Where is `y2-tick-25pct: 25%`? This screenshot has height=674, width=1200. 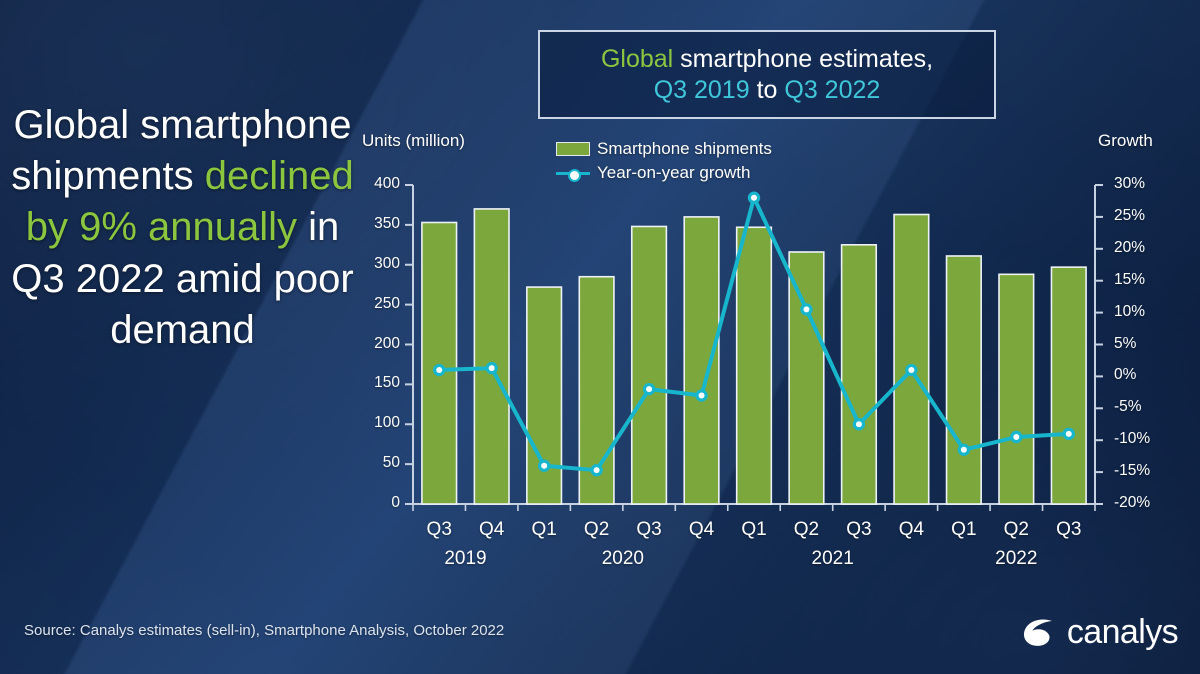
y2-tick-25pct: 25% is located at coordinates (1130, 215).